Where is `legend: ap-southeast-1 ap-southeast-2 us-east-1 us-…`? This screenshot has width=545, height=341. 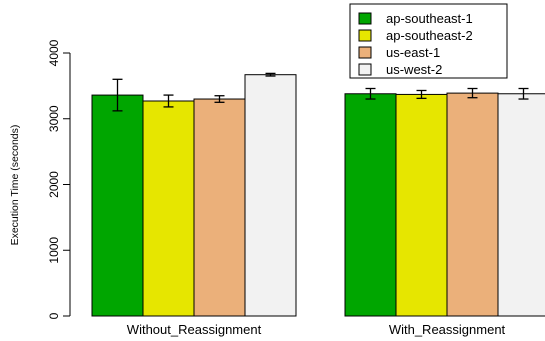
legend: ap-southeast-1 ap-southeast-2 us-east-1 us-… is located at coordinates (428, 41).